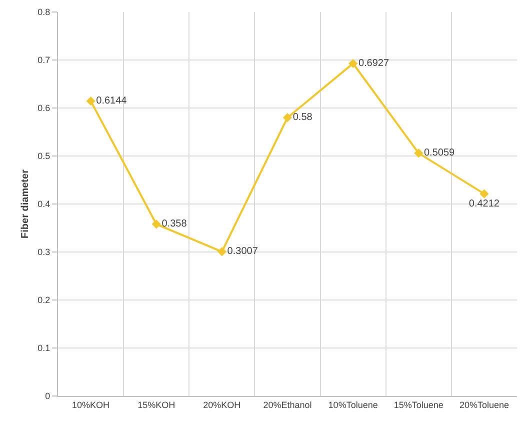 The height and width of the screenshot is (438, 523). I want to click on y-tick-label: 0.3, so click(44, 252).